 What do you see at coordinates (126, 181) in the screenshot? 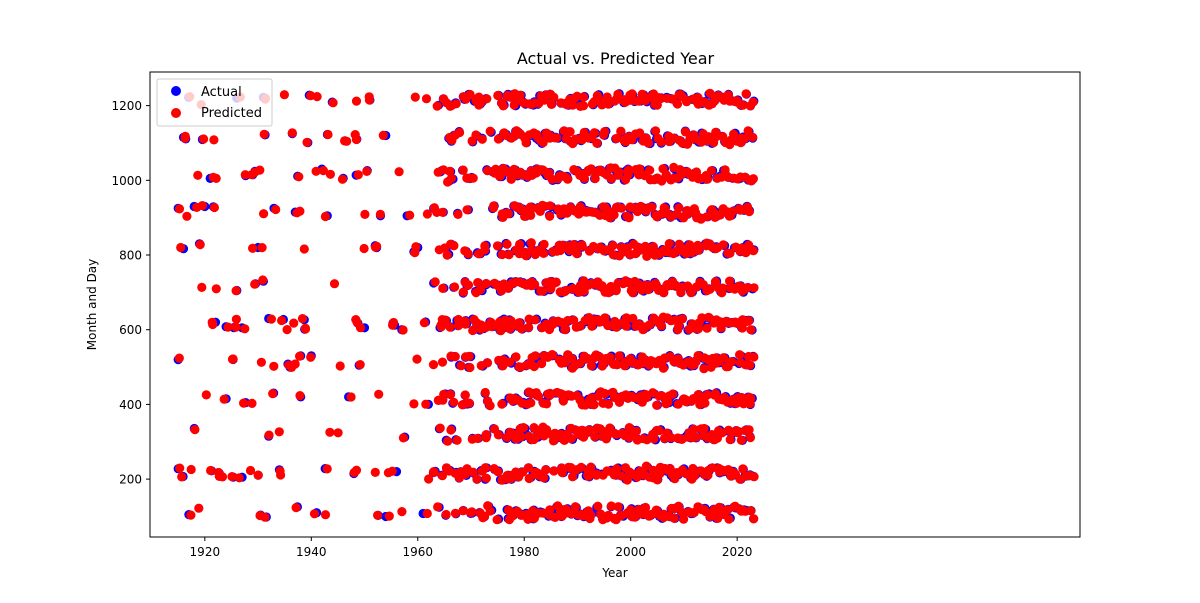
I see `y-tick-label: 1000` at bounding box center [126, 181].